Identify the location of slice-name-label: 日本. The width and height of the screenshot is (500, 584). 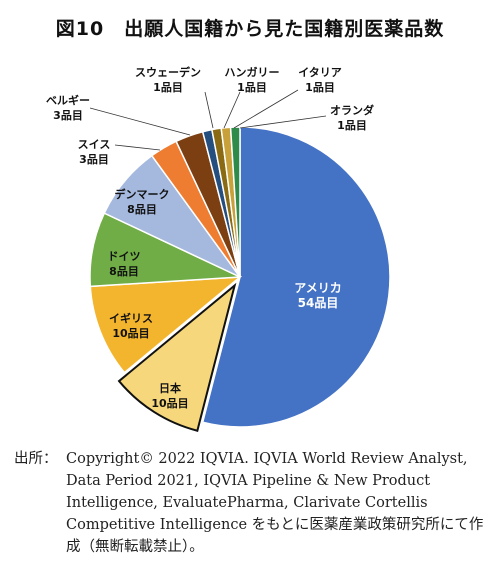
(170, 388).